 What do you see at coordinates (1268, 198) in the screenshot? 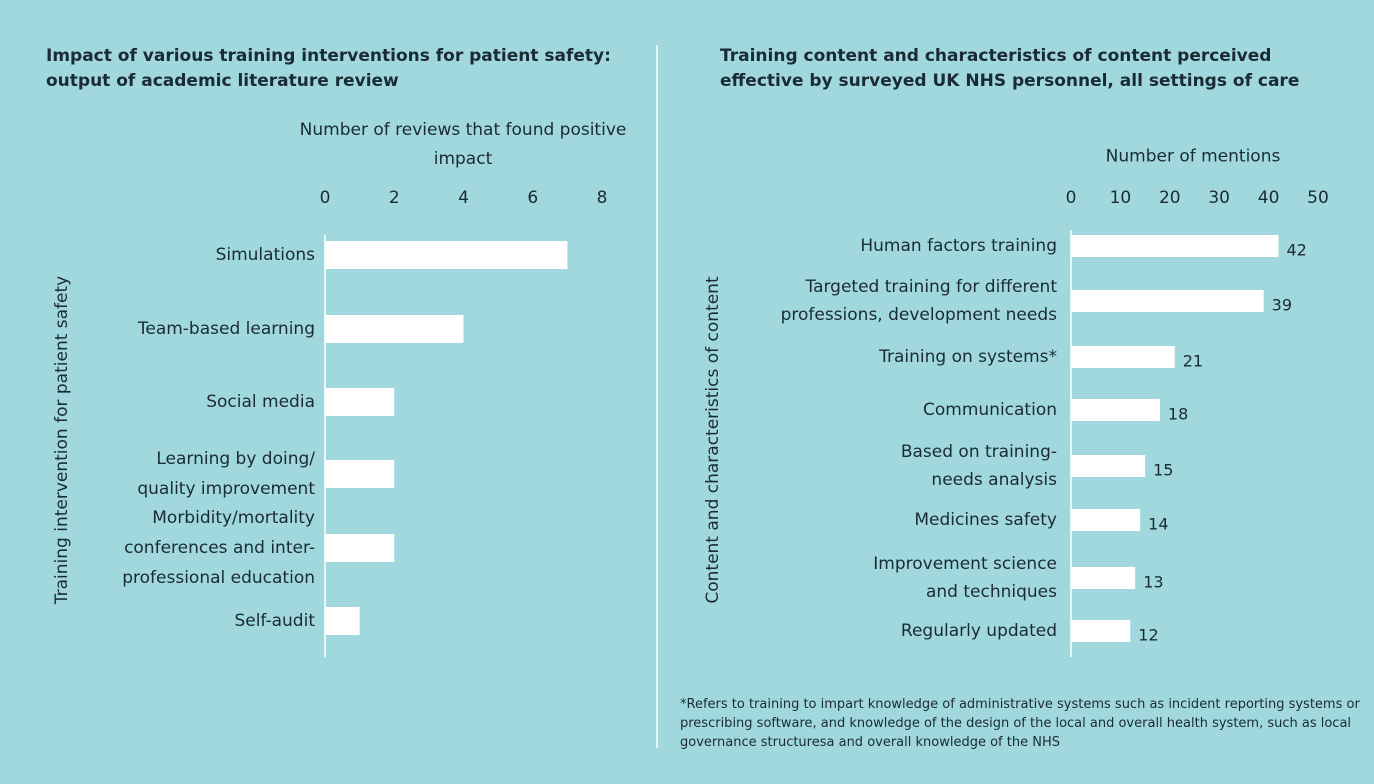
I see `x-tick-label: 40` at bounding box center [1268, 198].